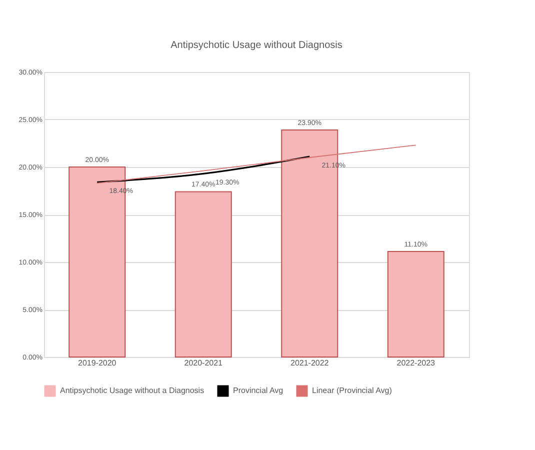 The width and height of the screenshot is (535, 450). Describe the element at coordinates (256, 45) in the screenshot. I see `chart-title: Antipsychotic Usage without Diagnosis` at that location.